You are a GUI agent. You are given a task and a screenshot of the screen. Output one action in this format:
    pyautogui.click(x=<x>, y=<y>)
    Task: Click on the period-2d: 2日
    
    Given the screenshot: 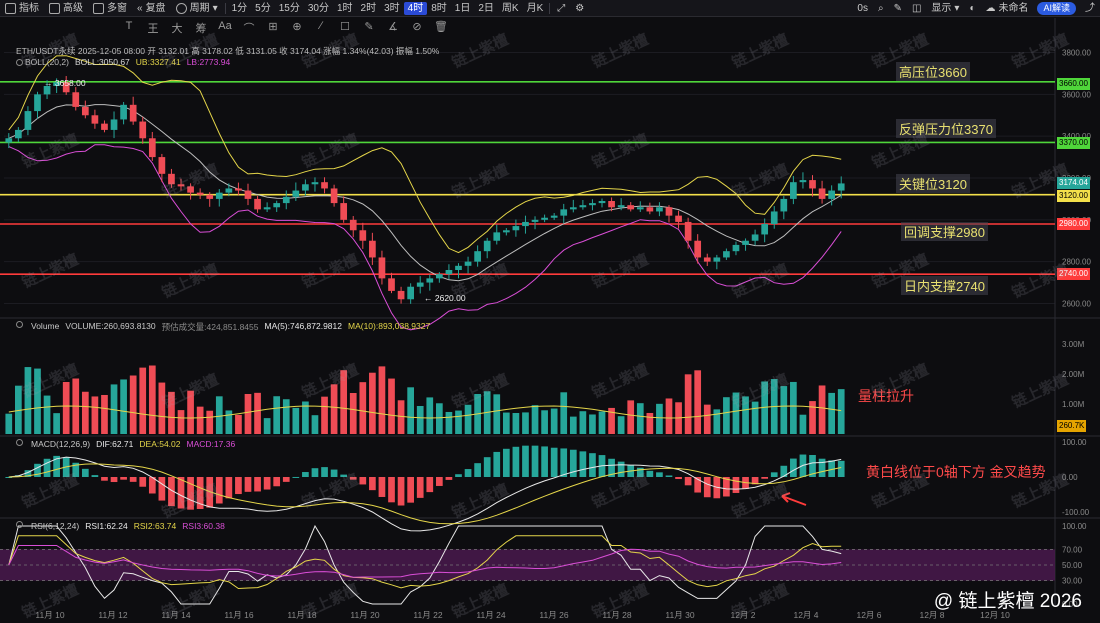 What is the action you would take?
    pyautogui.click(x=486, y=8)
    